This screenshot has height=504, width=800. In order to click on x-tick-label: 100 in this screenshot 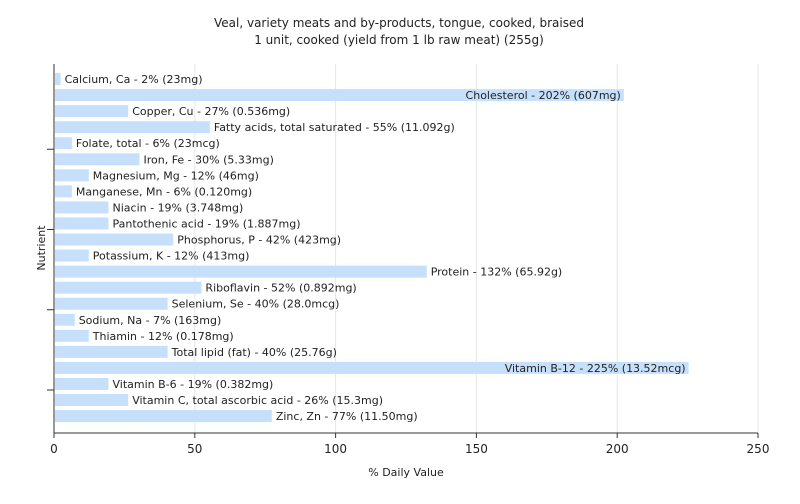, I will do `click(335, 449)`.